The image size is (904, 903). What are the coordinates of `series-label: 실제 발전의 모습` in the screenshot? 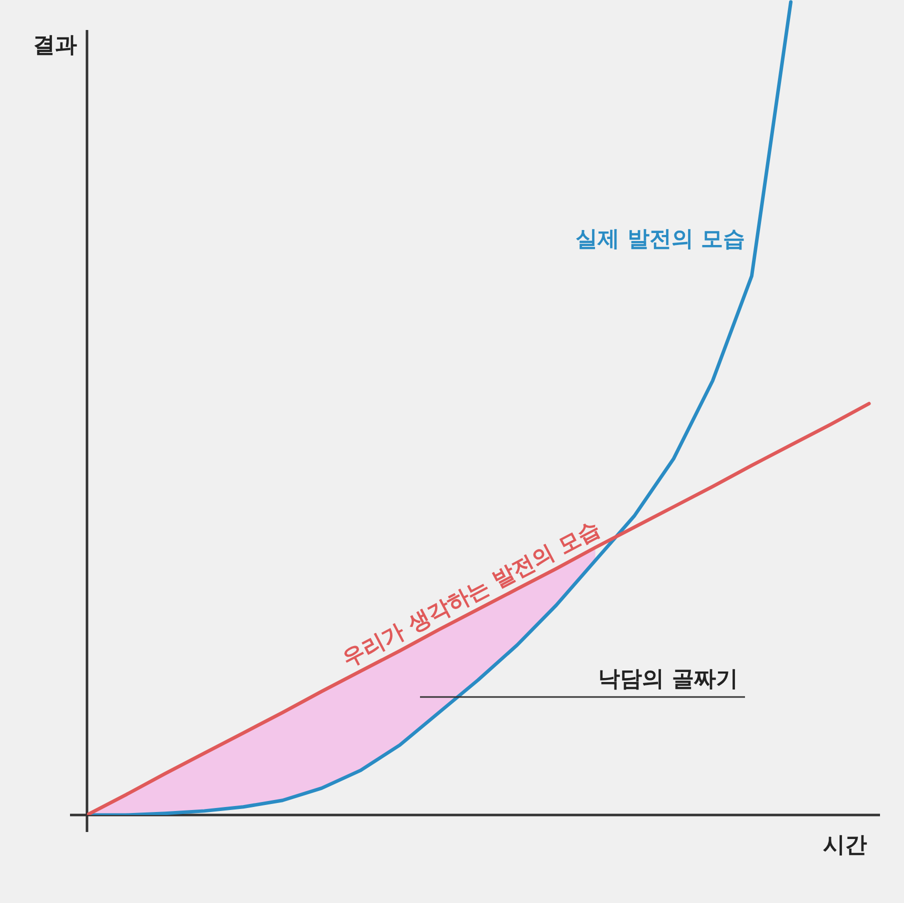 It's located at (660, 239).